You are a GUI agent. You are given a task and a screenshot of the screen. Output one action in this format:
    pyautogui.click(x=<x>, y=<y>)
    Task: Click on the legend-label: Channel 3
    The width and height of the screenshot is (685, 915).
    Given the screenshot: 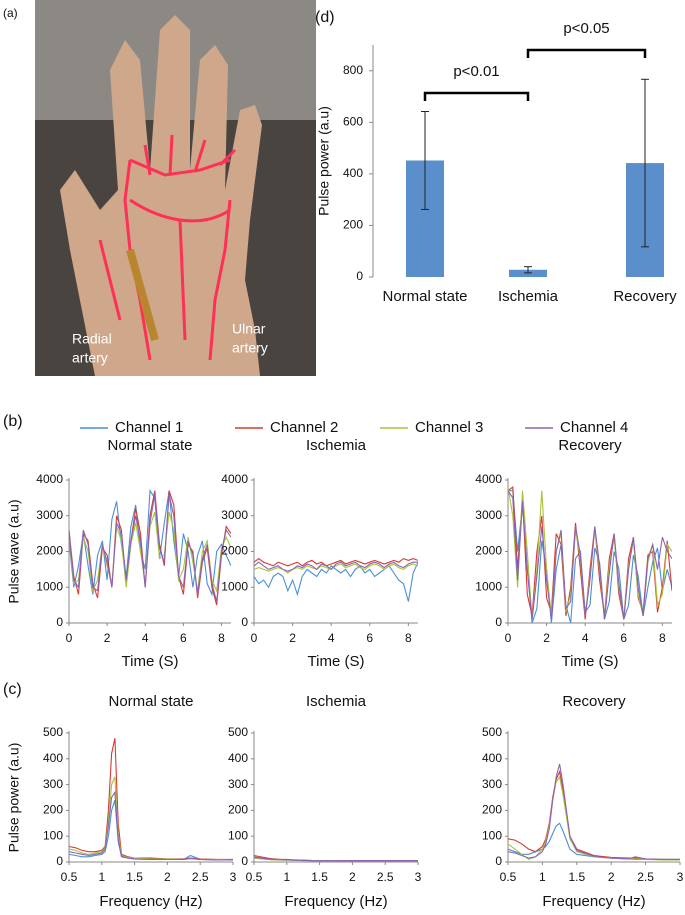 What is the action you would take?
    pyautogui.click(x=449, y=427)
    